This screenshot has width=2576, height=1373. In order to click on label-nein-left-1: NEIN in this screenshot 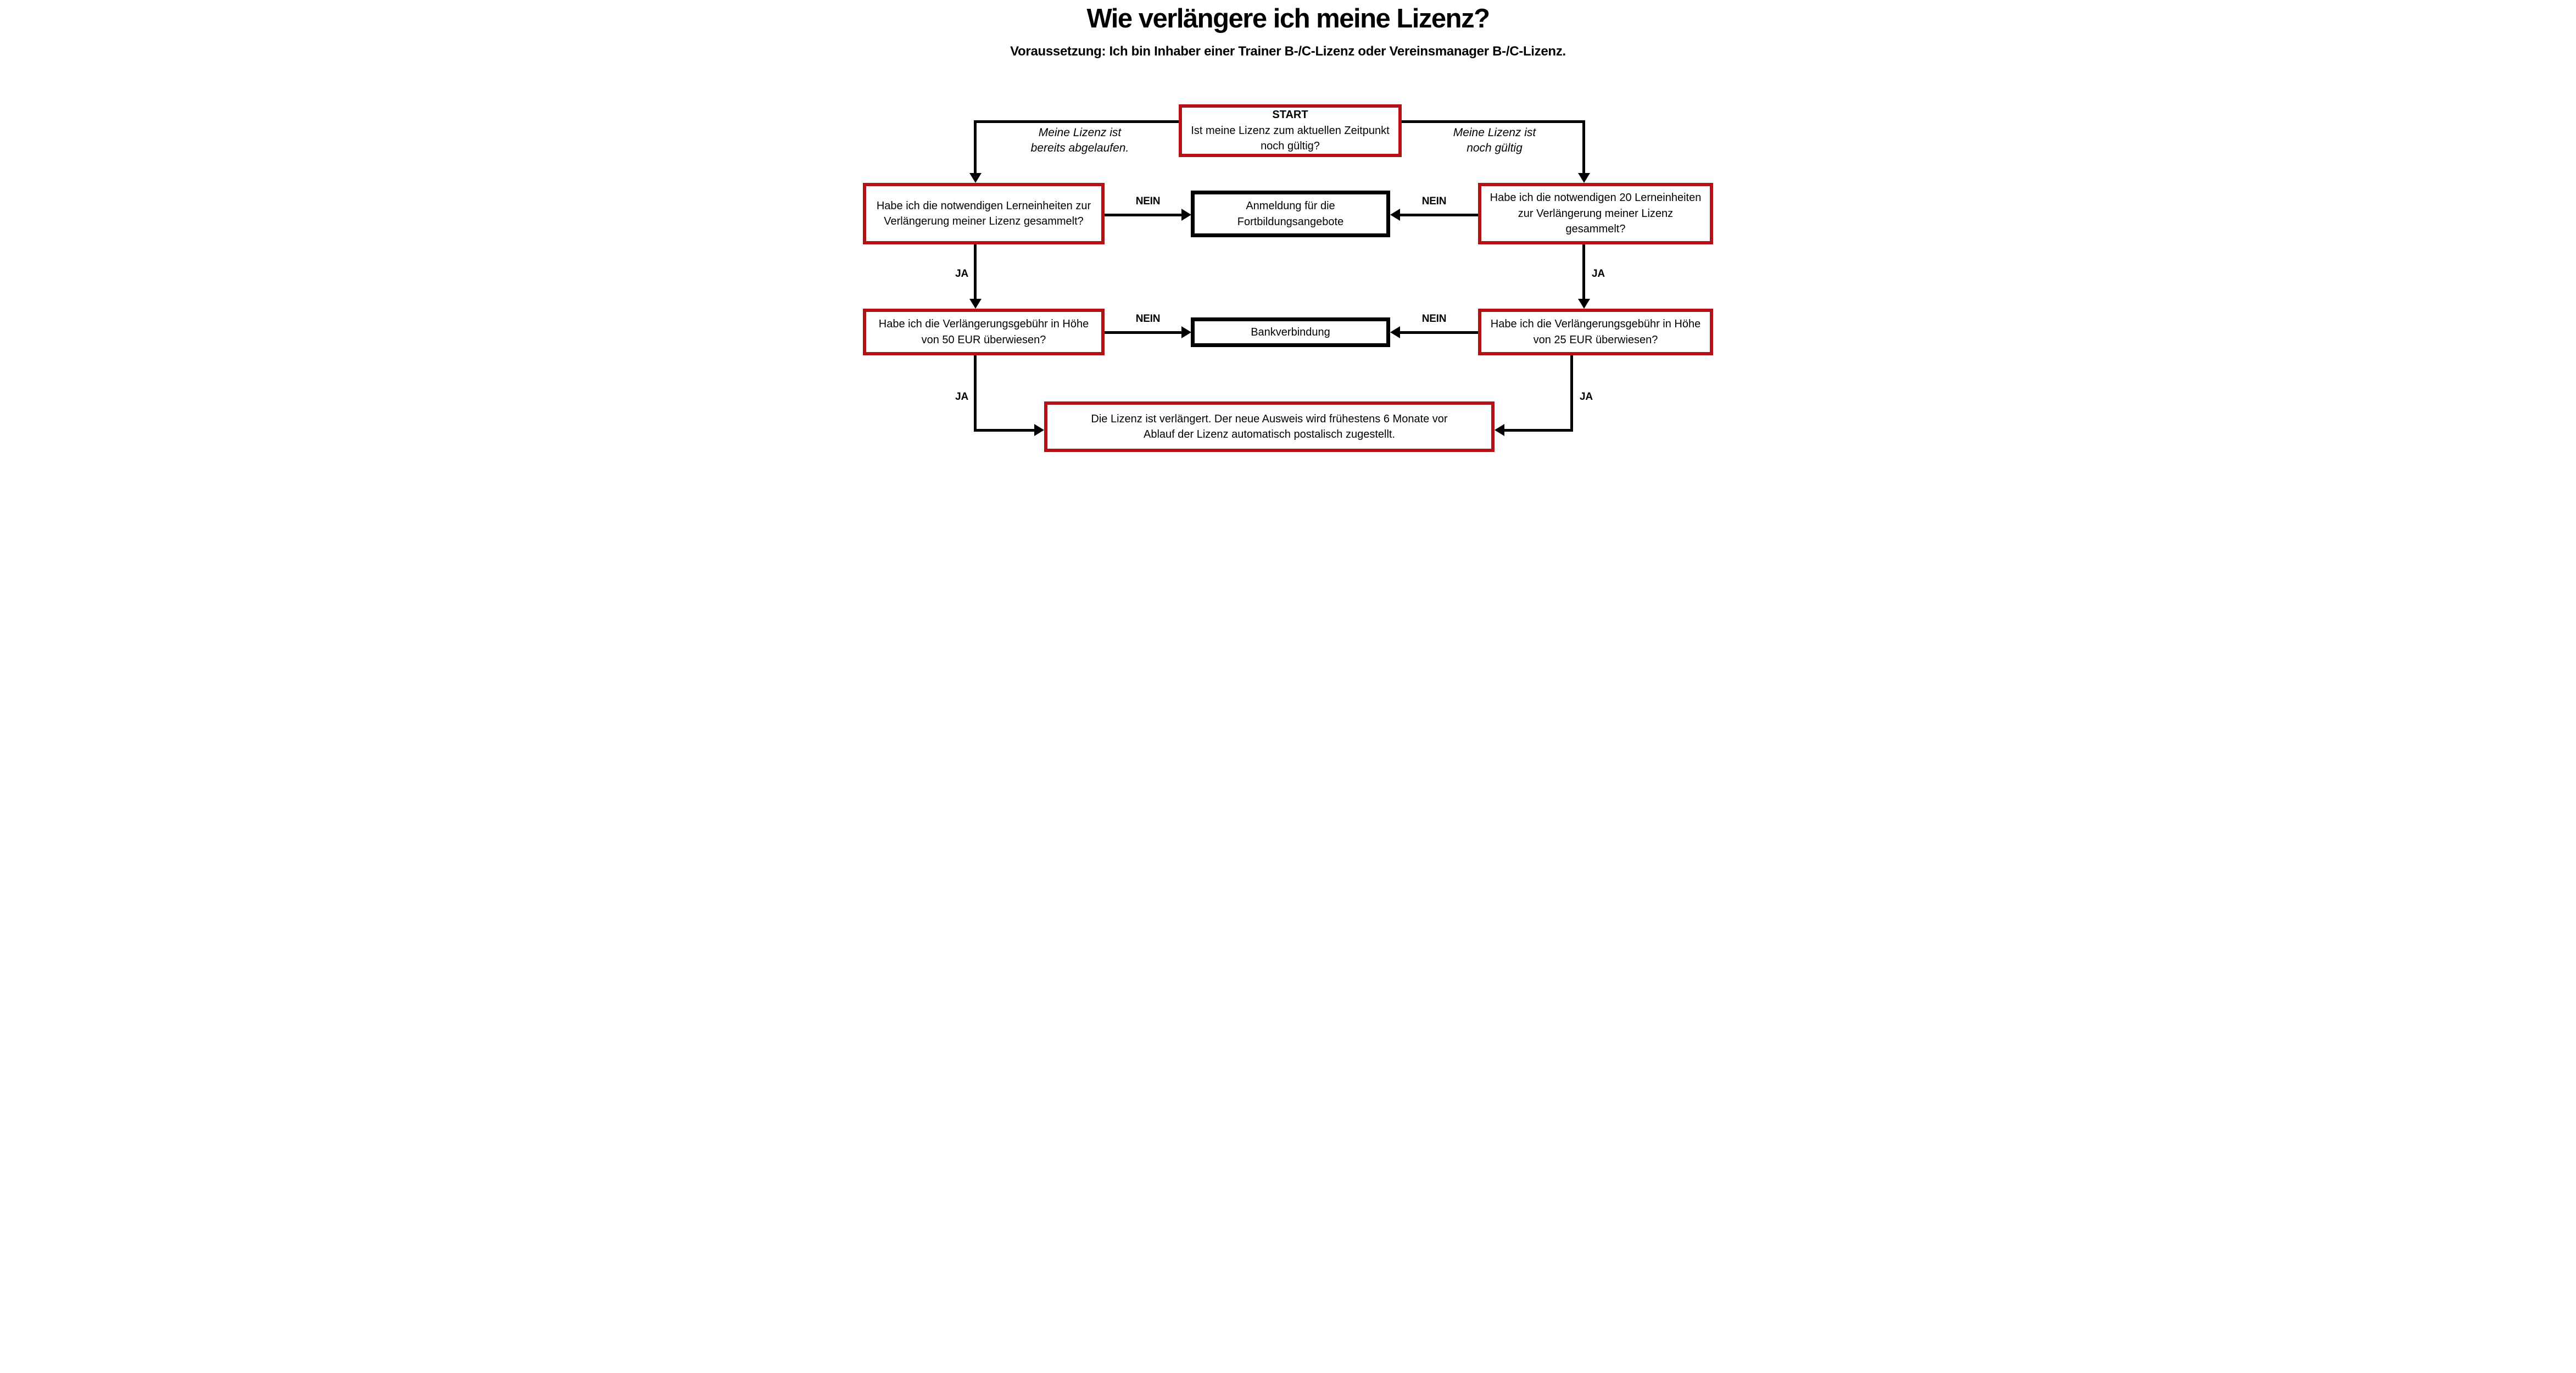, I will do `click(1148, 201)`.